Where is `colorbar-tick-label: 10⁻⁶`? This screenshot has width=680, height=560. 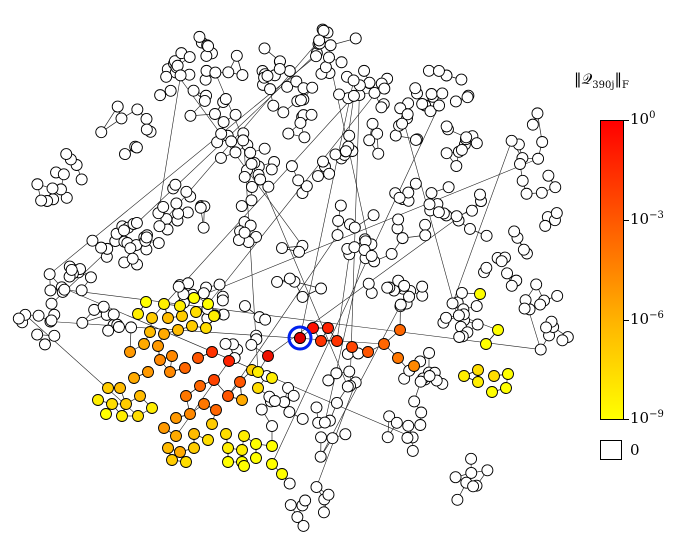 colorbar-tick-label: 10⁻⁶ is located at coordinates (647, 319).